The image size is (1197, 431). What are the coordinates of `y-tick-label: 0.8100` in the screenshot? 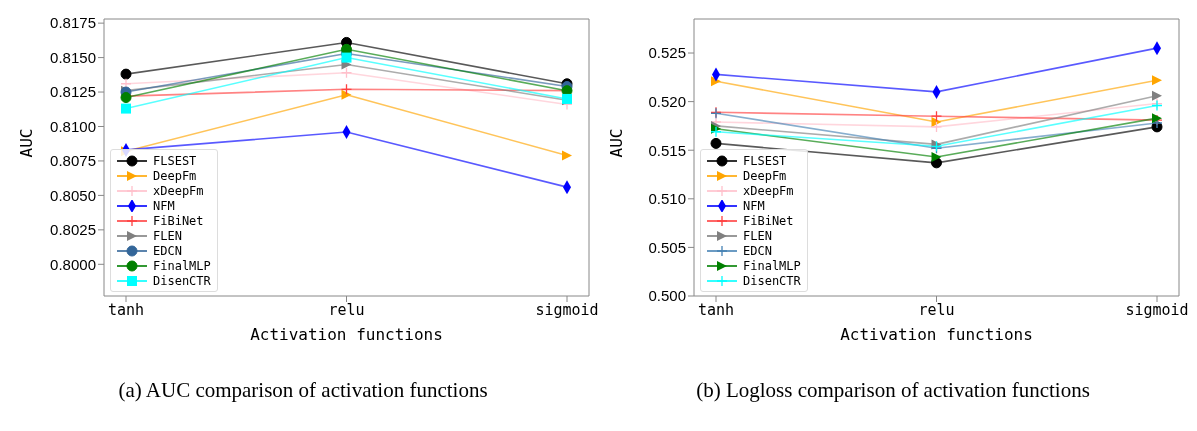 It's located at (73, 126).